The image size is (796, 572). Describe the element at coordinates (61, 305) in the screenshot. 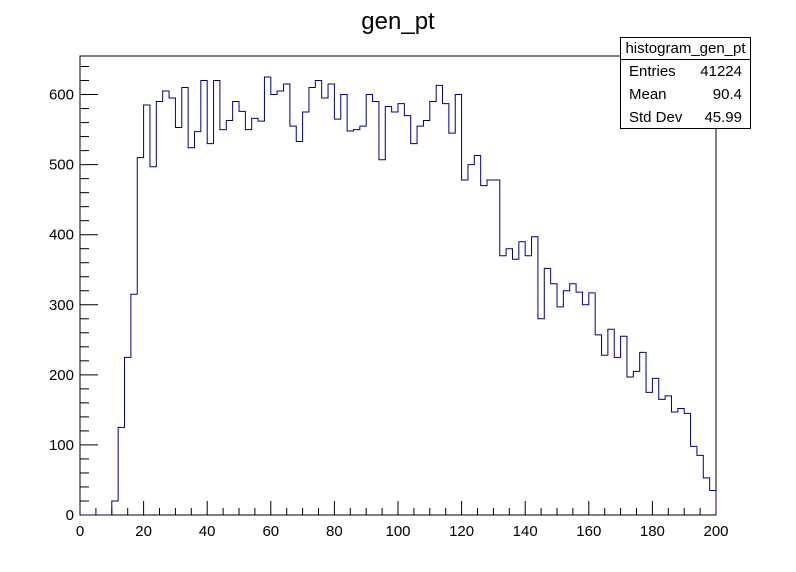

I see `y-tick-label: 300` at that location.